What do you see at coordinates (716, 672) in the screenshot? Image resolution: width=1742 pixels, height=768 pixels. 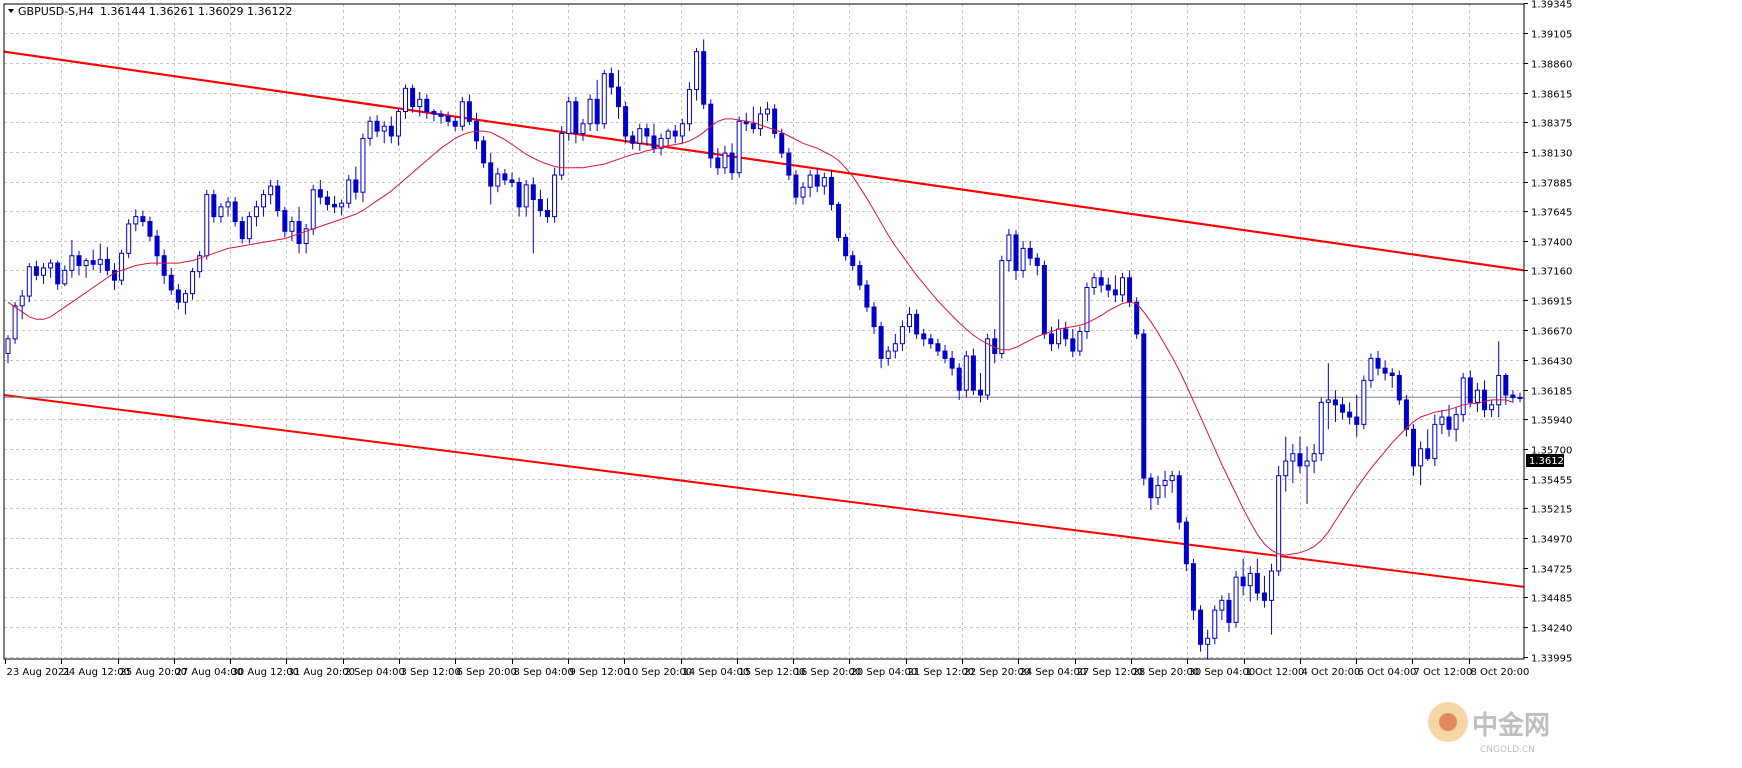 I see `x-tick-label: 14 Sep 04:00` at bounding box center [716, 672].